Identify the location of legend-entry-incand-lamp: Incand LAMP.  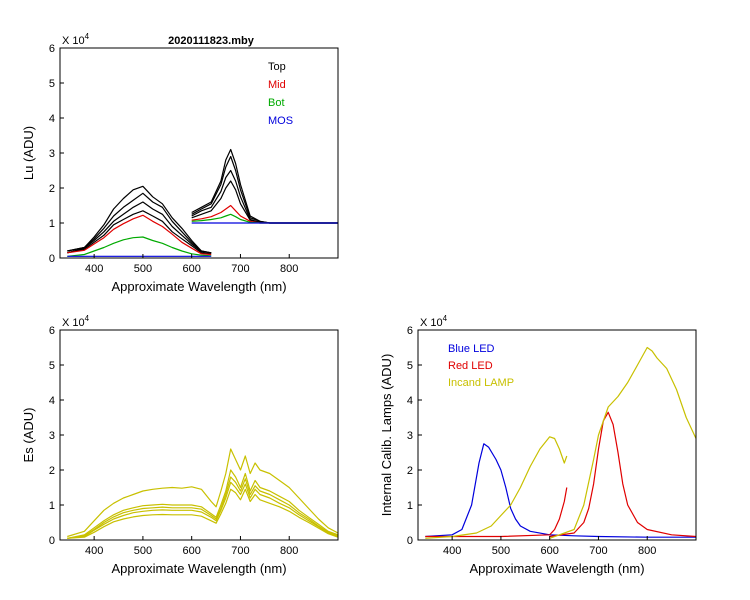
(481, 383).